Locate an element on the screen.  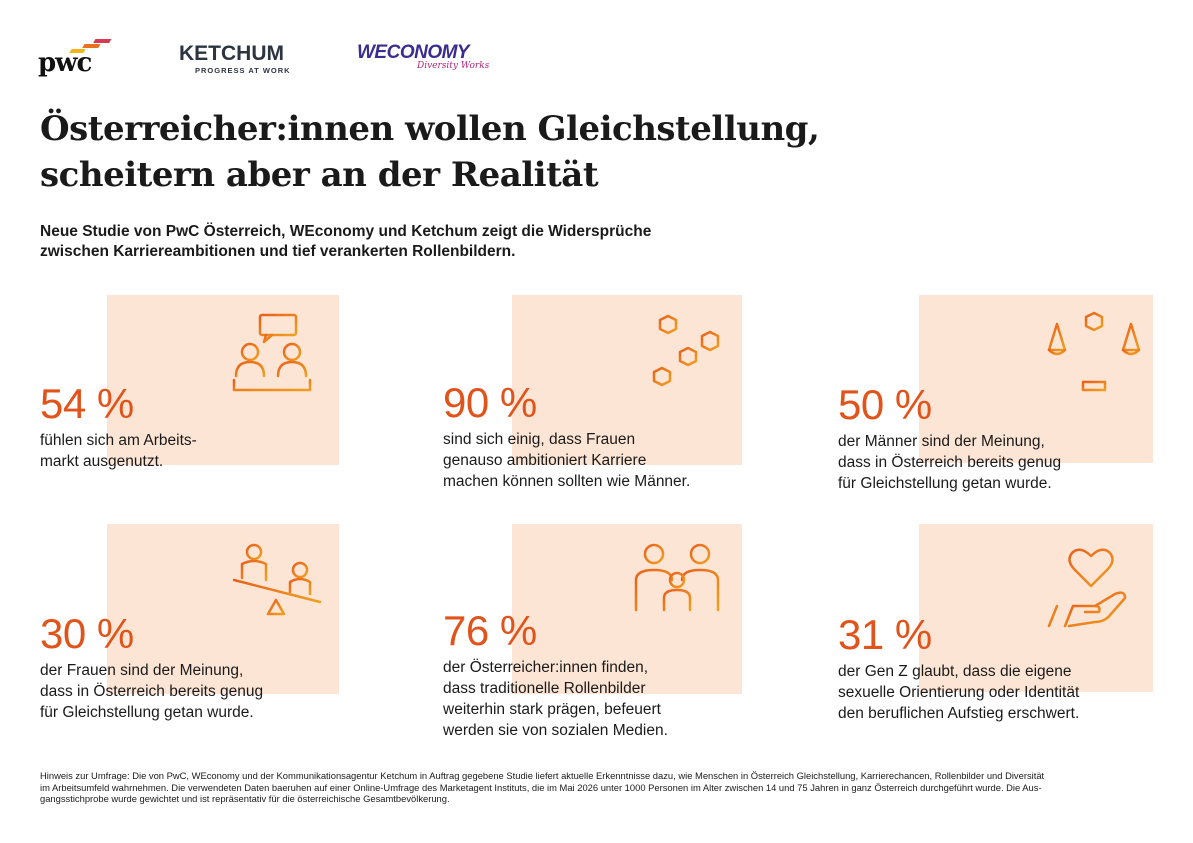
stat-description-line: sind sich einig, dass Frauen is located at coordinates (539, 439).